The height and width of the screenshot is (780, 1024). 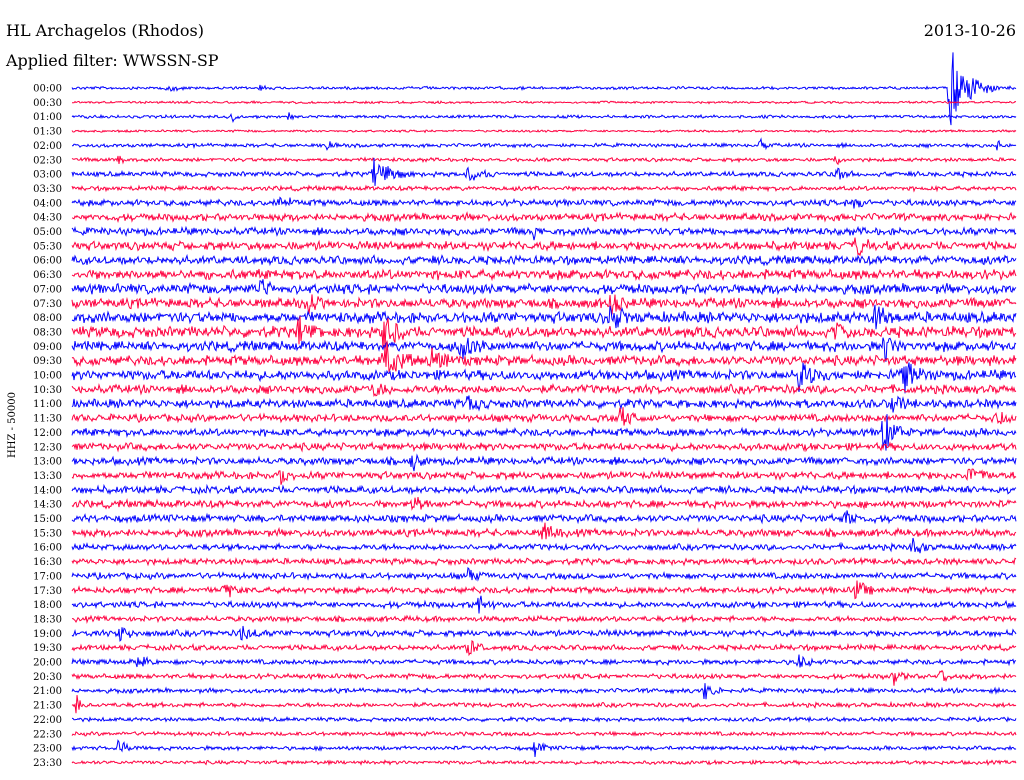 What do you see at coordinates (47, 749) in the screenshot?
I see `row-time-label: 23:00` at bounding box center [47, 749].